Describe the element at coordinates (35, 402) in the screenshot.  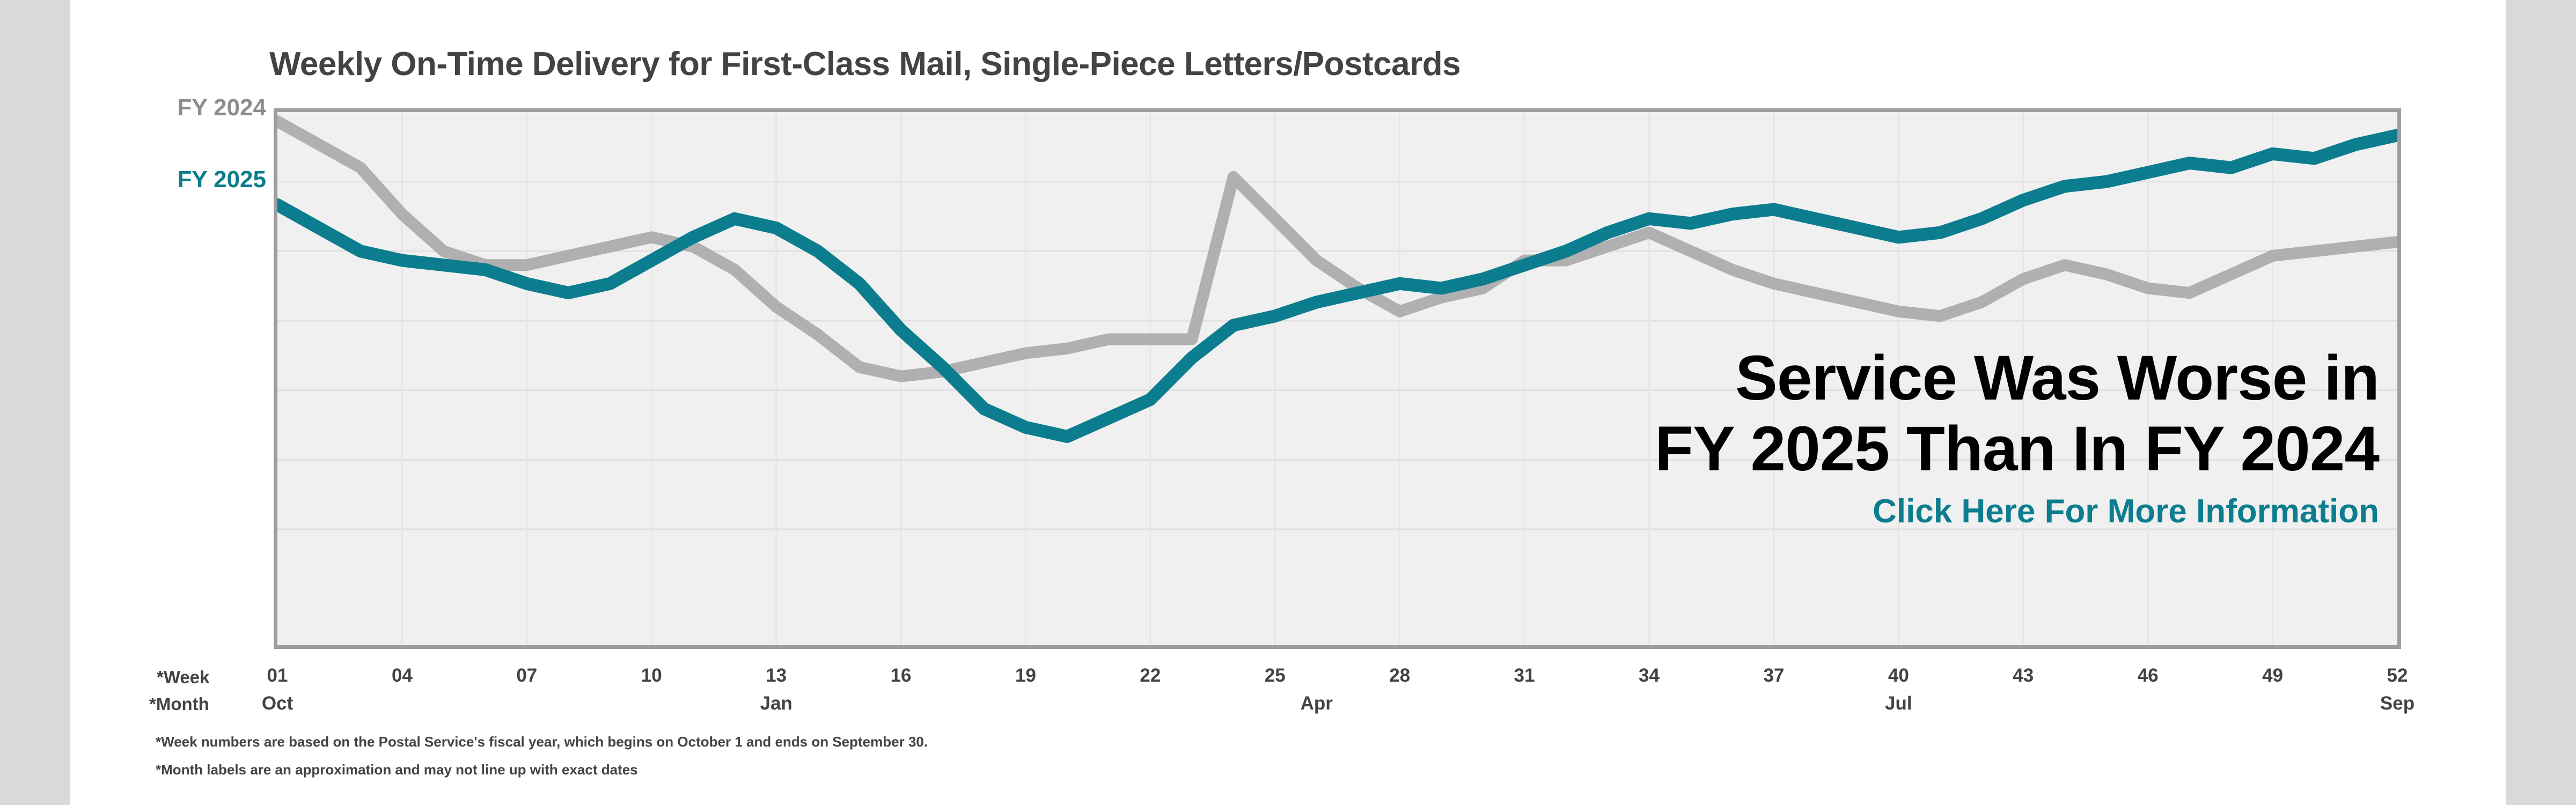
I see `letterbox-left` at that location.